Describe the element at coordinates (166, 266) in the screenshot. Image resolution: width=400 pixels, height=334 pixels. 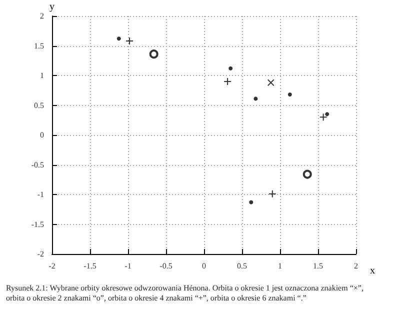
I see `x-tick-label: -0.5` at that location.